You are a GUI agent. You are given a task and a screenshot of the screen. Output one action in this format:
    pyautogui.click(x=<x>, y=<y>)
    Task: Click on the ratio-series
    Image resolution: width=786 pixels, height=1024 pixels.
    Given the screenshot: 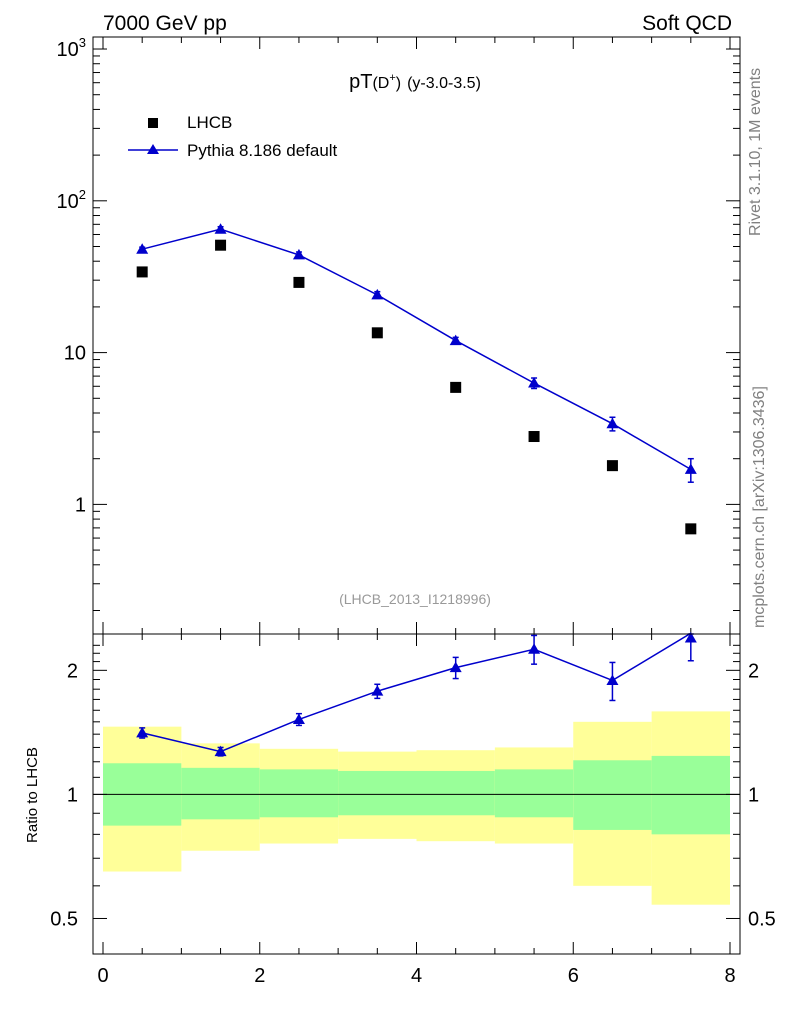 What is the action you would take?
    pyautogui.click(x=416, y=694)
    